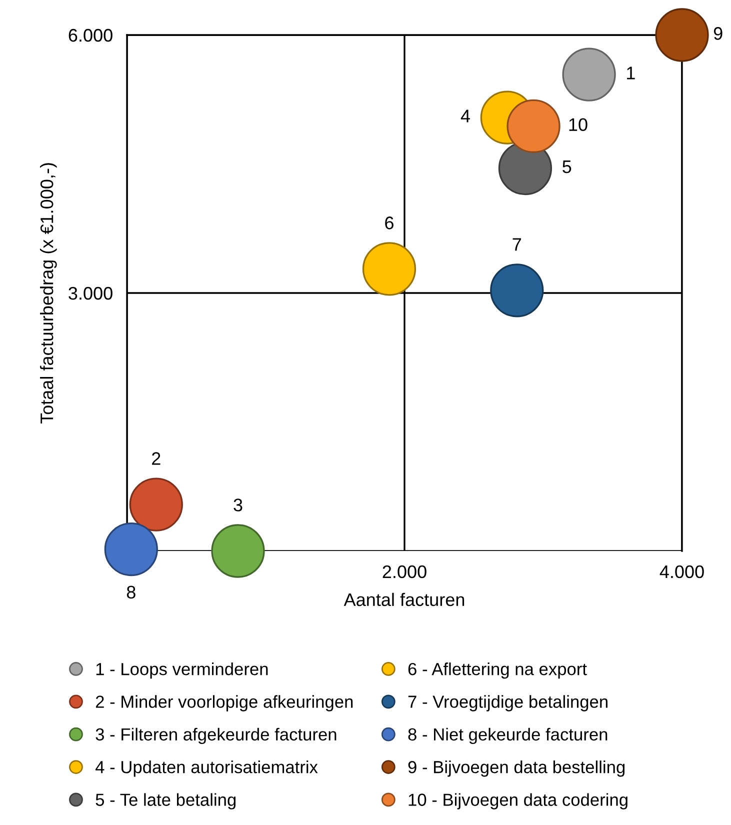 This screenshot has width=731, height=825. Describe the element at coordinates (90, 293) in the screenshot. I see `y-tick-label: 3.000` at that location.